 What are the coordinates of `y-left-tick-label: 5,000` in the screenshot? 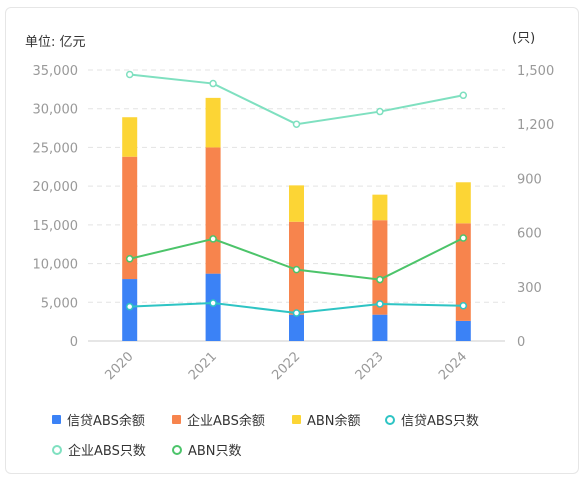 It's located at (59, 303).